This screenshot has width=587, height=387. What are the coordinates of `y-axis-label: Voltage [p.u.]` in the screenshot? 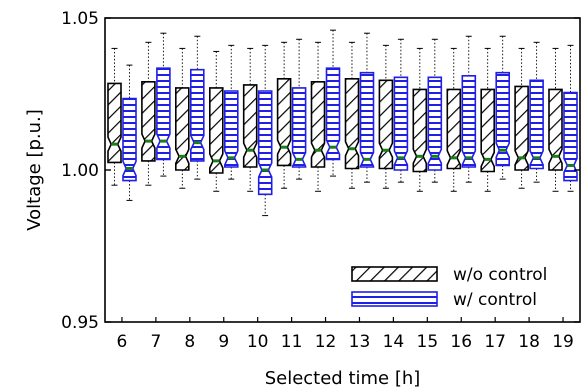 It's located at (34, 170).